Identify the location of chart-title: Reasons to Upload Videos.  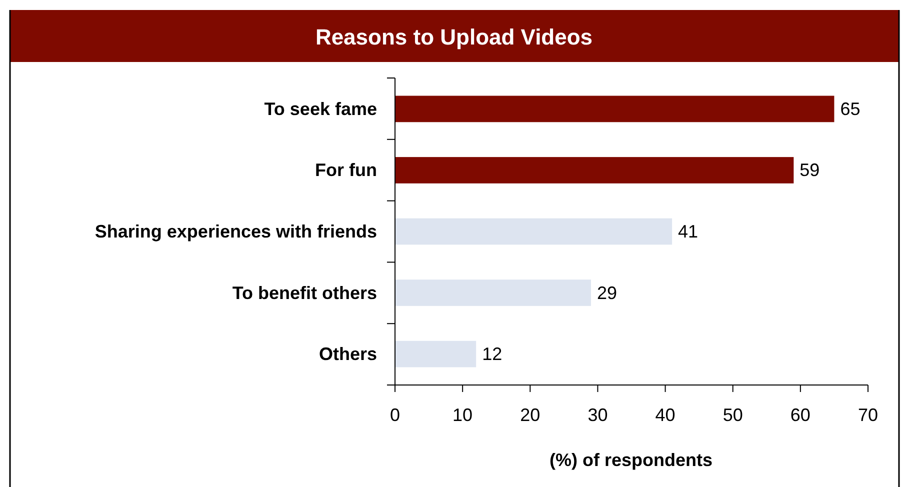
(454, 37).